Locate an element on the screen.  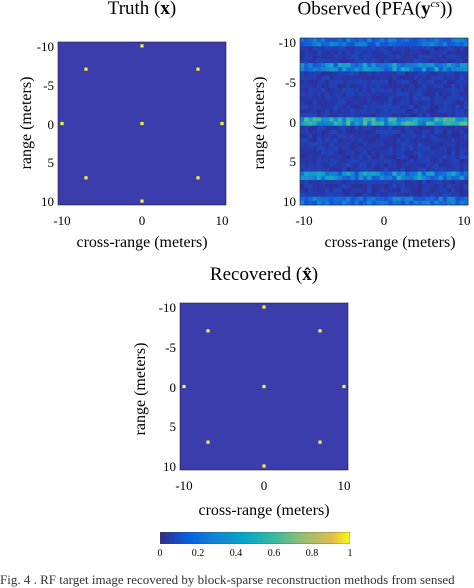
plot-frame is located at coordinates (142, 123).